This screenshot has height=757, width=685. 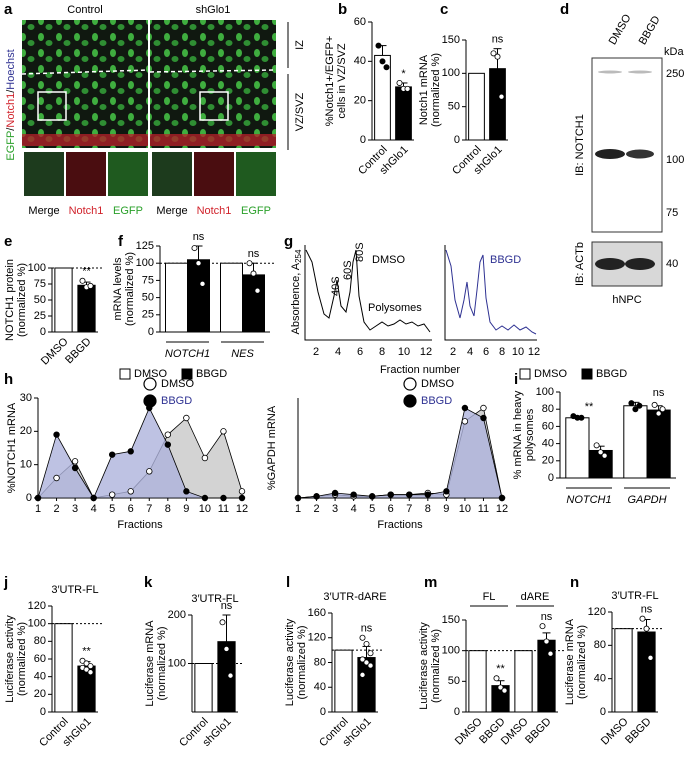 What do you see at coordinates (672, 213) in the screenshot?
I see `marker-label: 75` at bounding box center [672, 213].